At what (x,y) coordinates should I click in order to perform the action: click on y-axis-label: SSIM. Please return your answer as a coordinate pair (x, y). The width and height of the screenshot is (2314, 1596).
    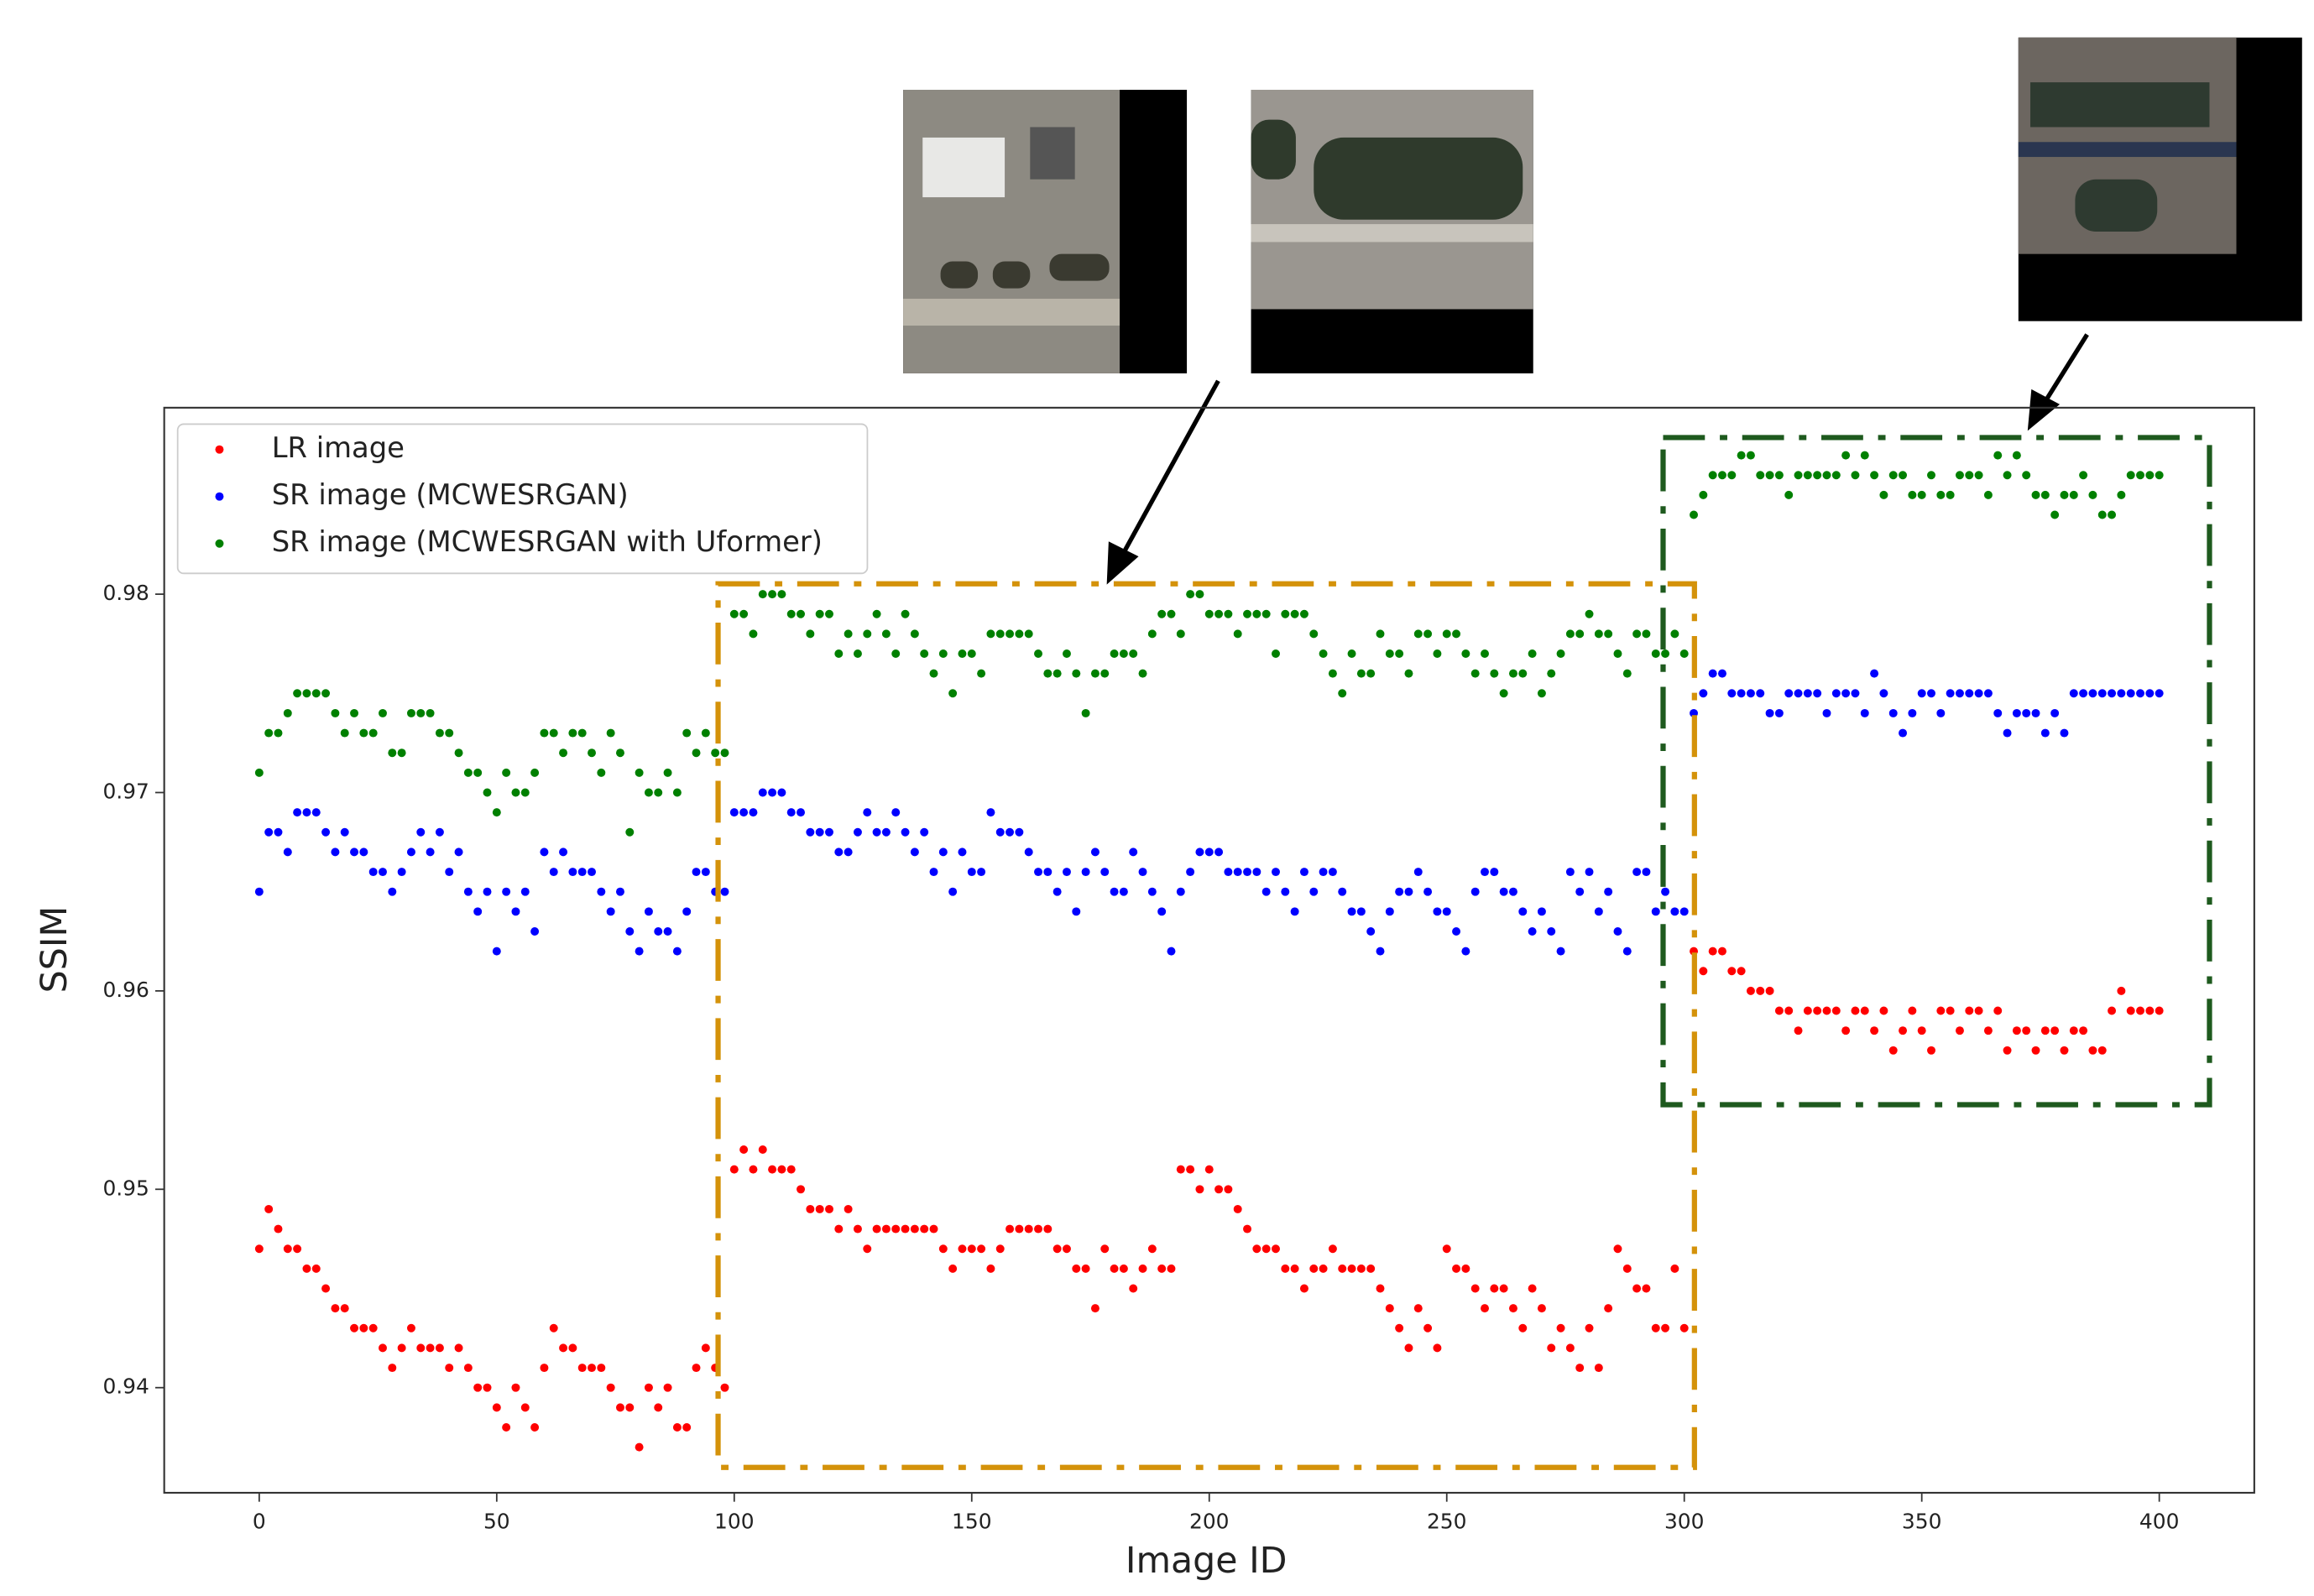
    Looking at the image, I should click on (55, 950).